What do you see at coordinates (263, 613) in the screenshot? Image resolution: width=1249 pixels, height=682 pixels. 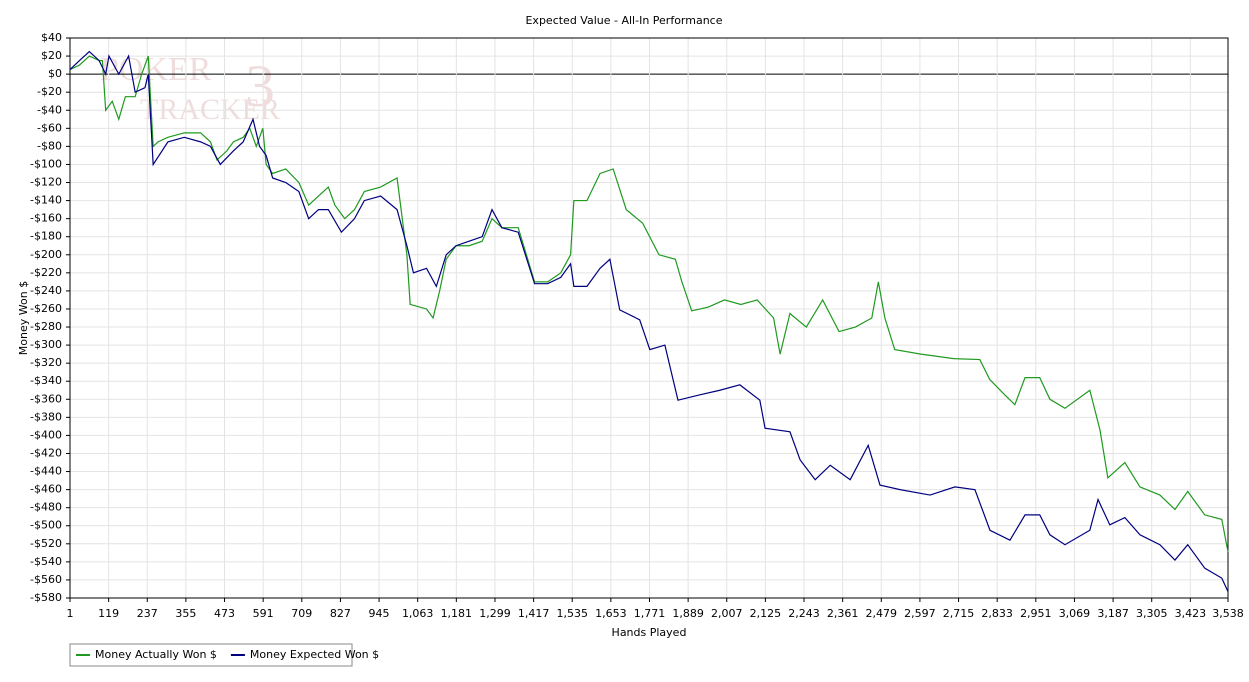 I see `x-tick-label: 591` at bounding box center [263, 613].